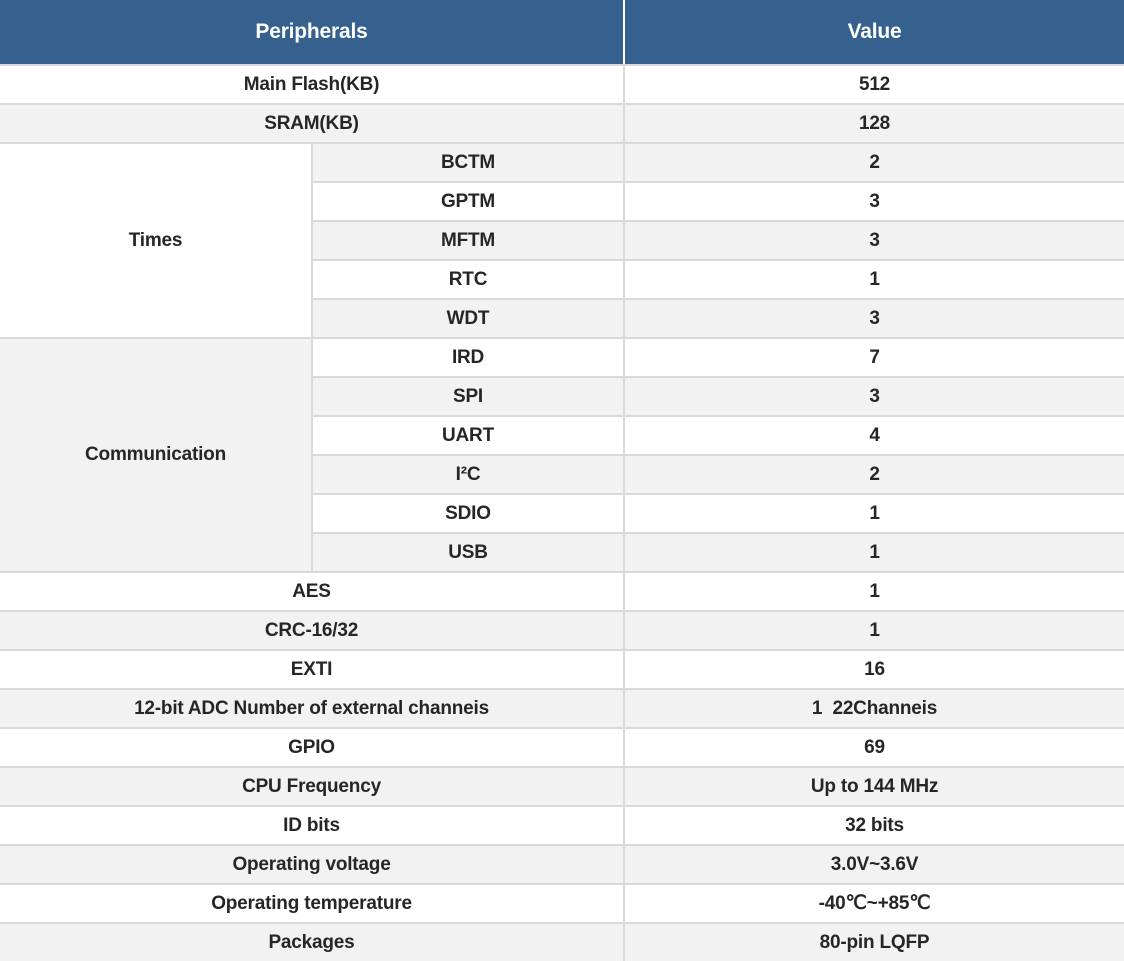 This screenshot has height=961, width=1124. What do you see at coordinates (468, 357) in the screenshot?
I see `row-label: IRD` at bounding box center [468, 357].